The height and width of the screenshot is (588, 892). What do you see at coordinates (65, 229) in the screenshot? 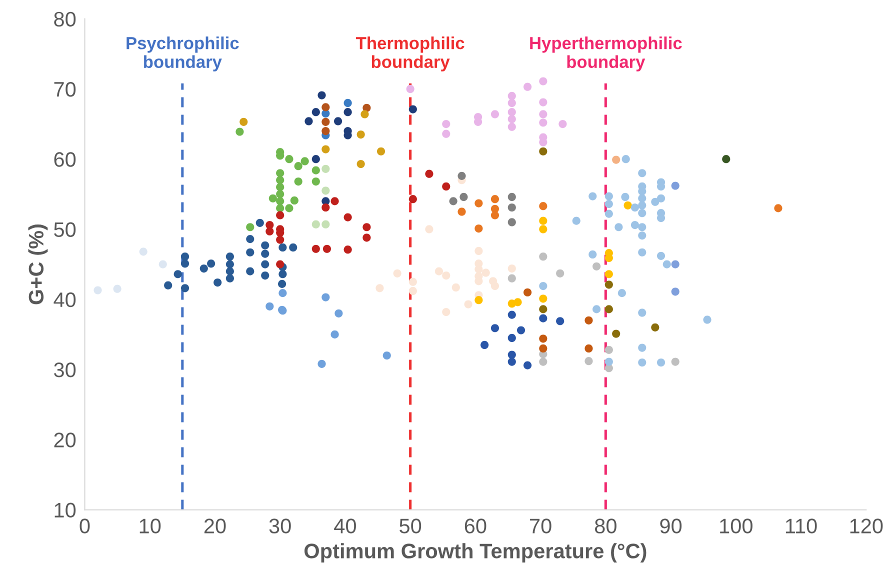
I see `y-tick-label: 50` at bounding box center [65, 229].